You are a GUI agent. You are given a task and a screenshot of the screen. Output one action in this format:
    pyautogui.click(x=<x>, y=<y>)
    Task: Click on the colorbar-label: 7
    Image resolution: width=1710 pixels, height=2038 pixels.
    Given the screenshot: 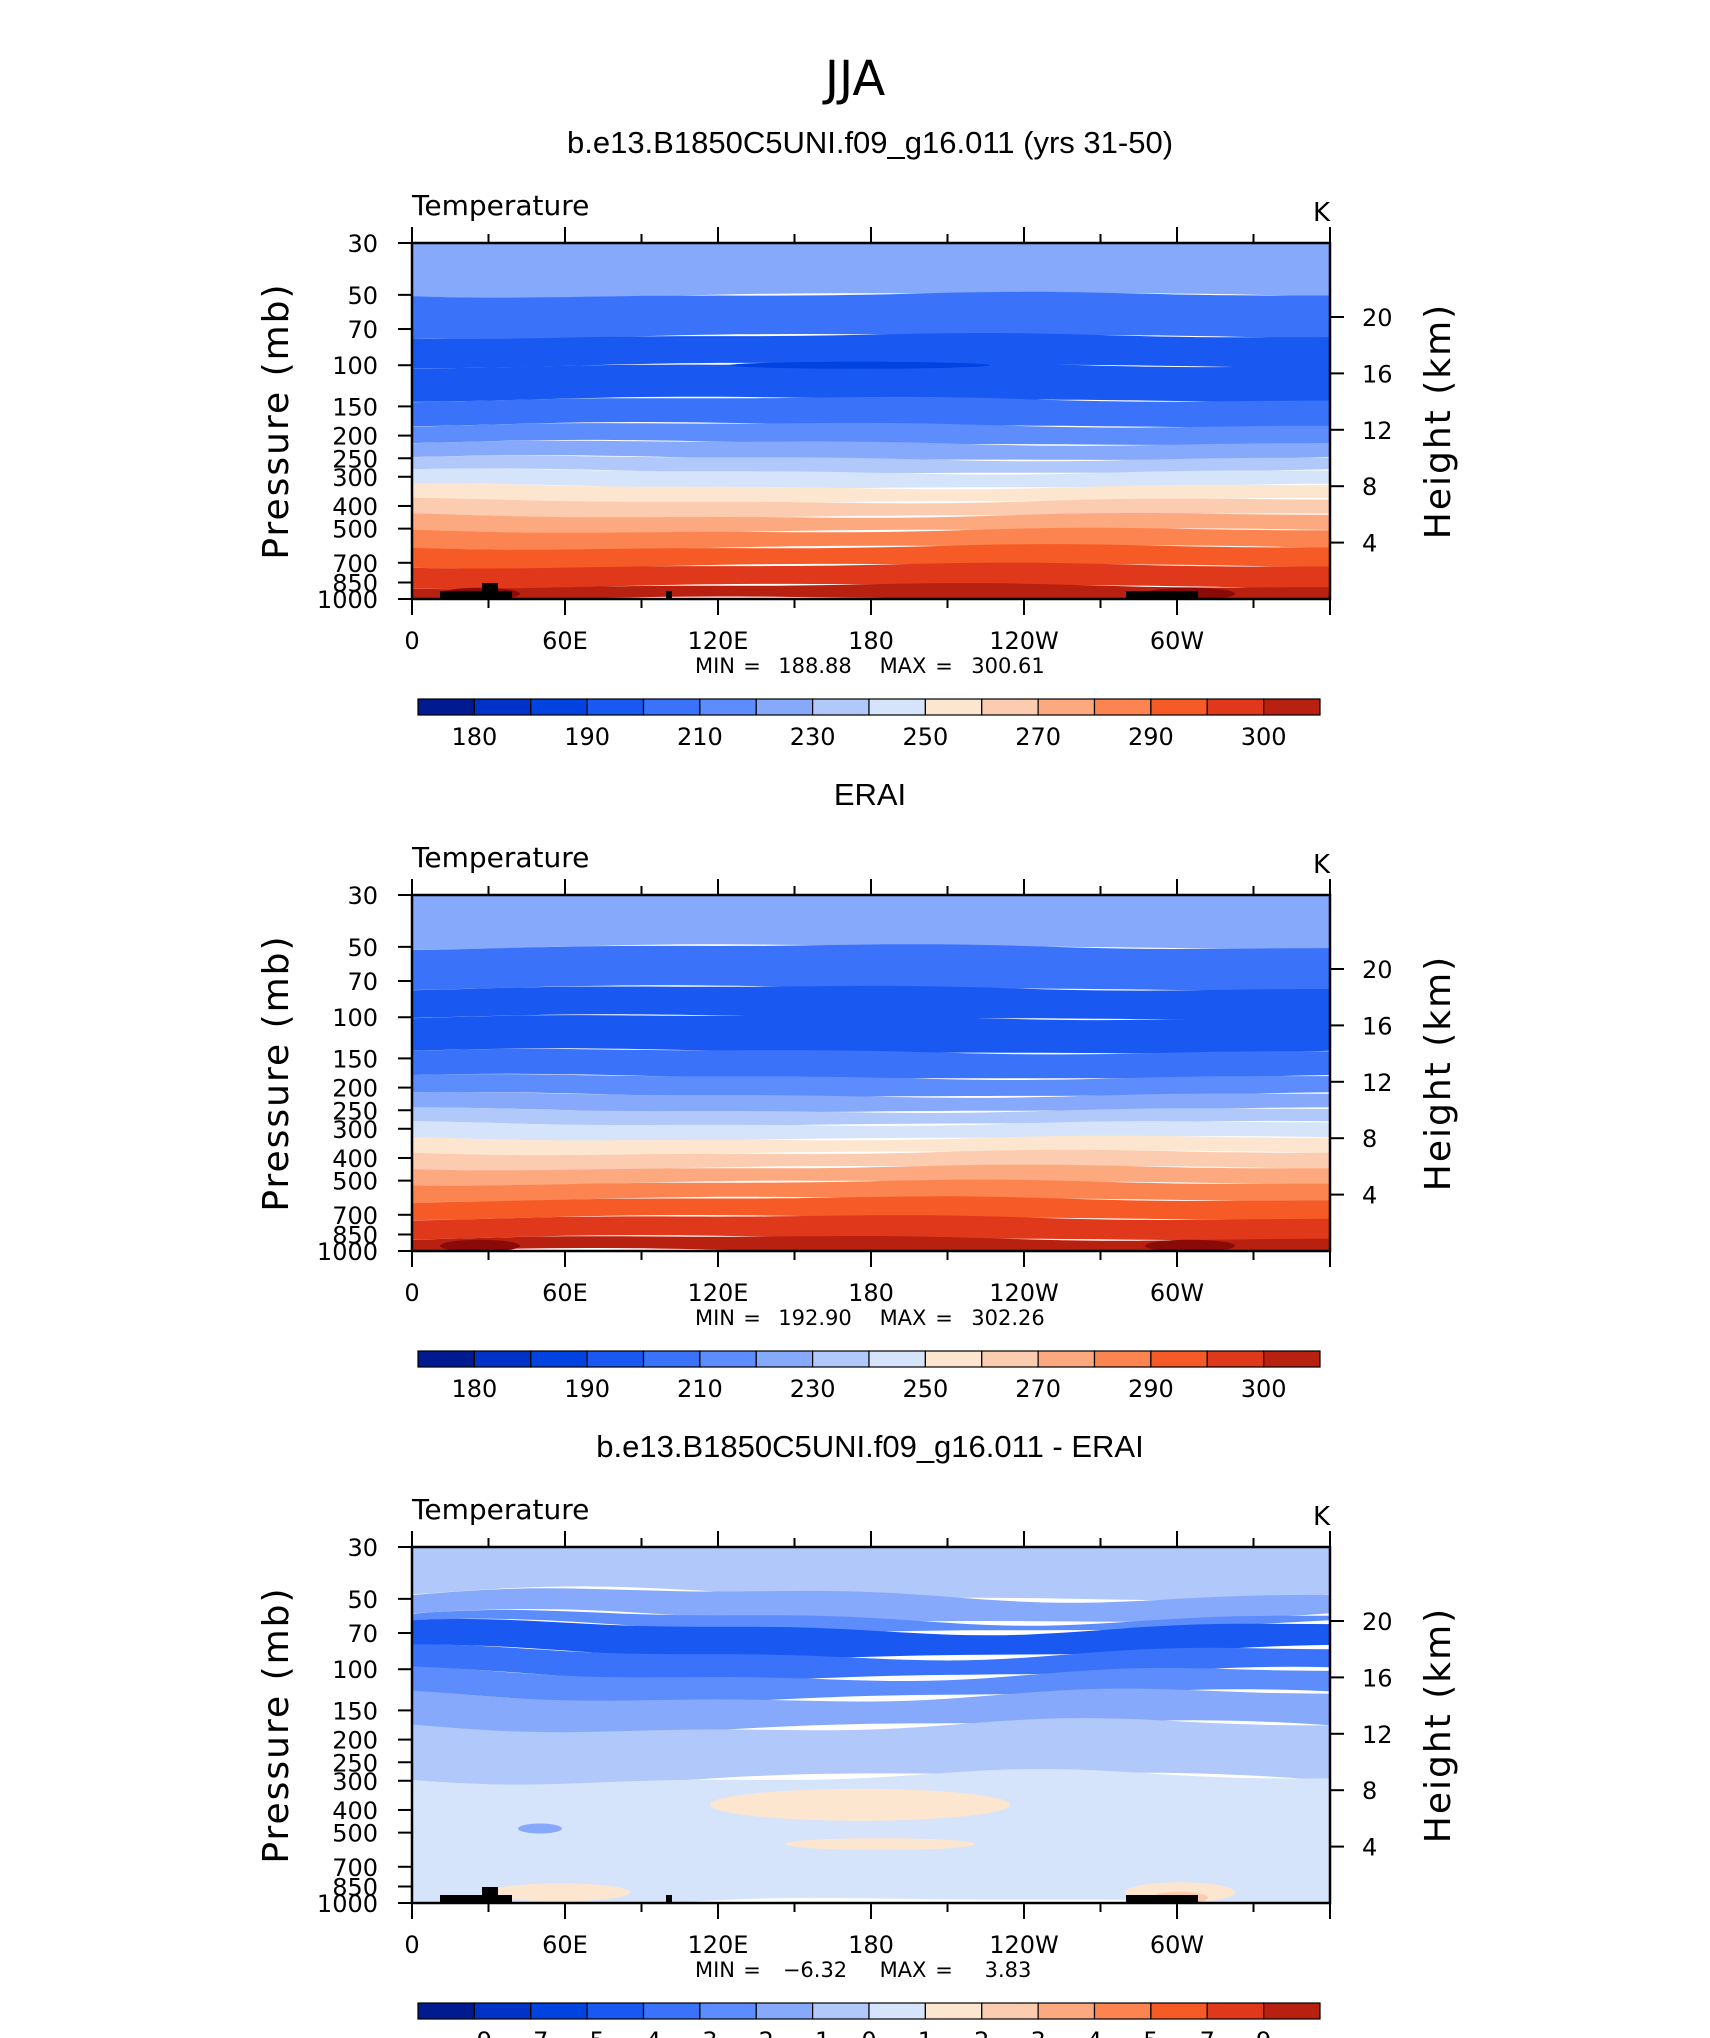 What is the action you would take?
    pyautogui.click(x=1207, y=2032)
    